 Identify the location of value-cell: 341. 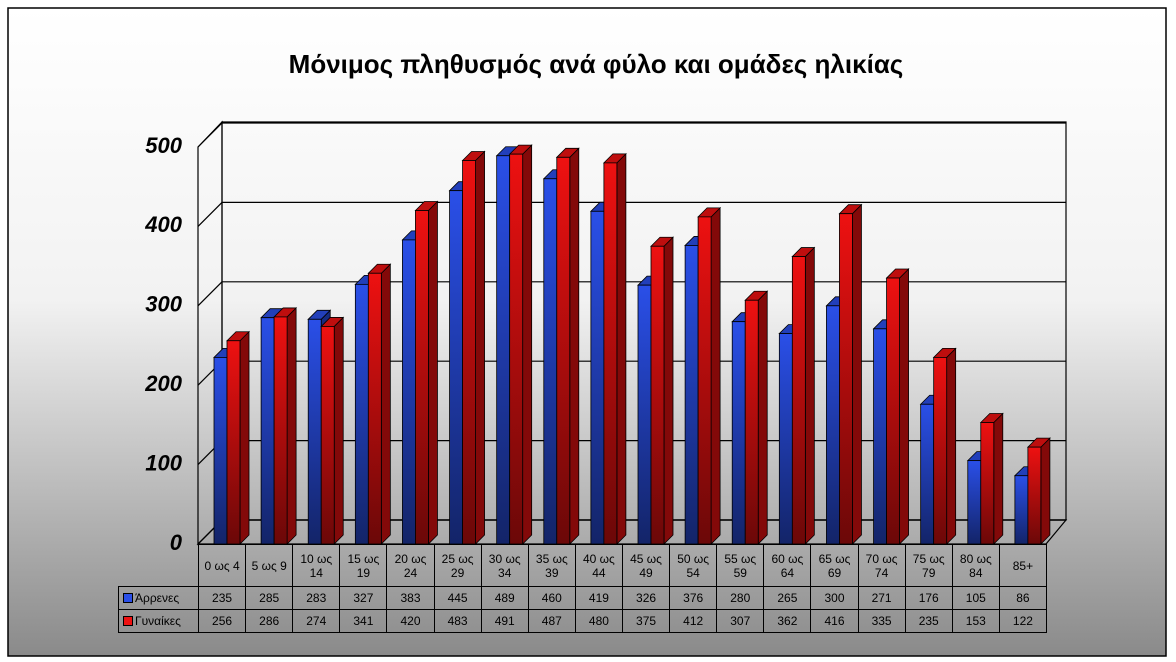
(363, 621).